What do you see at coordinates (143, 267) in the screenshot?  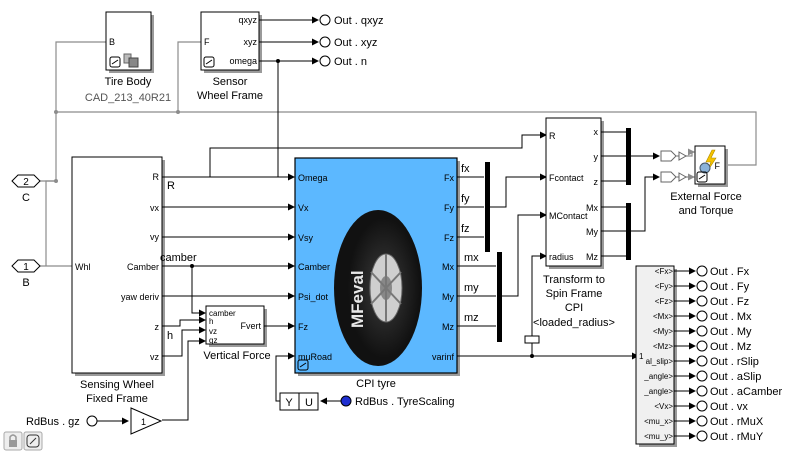 I see `sensing-port-camber: Camber` at bounding box center [143, 267].